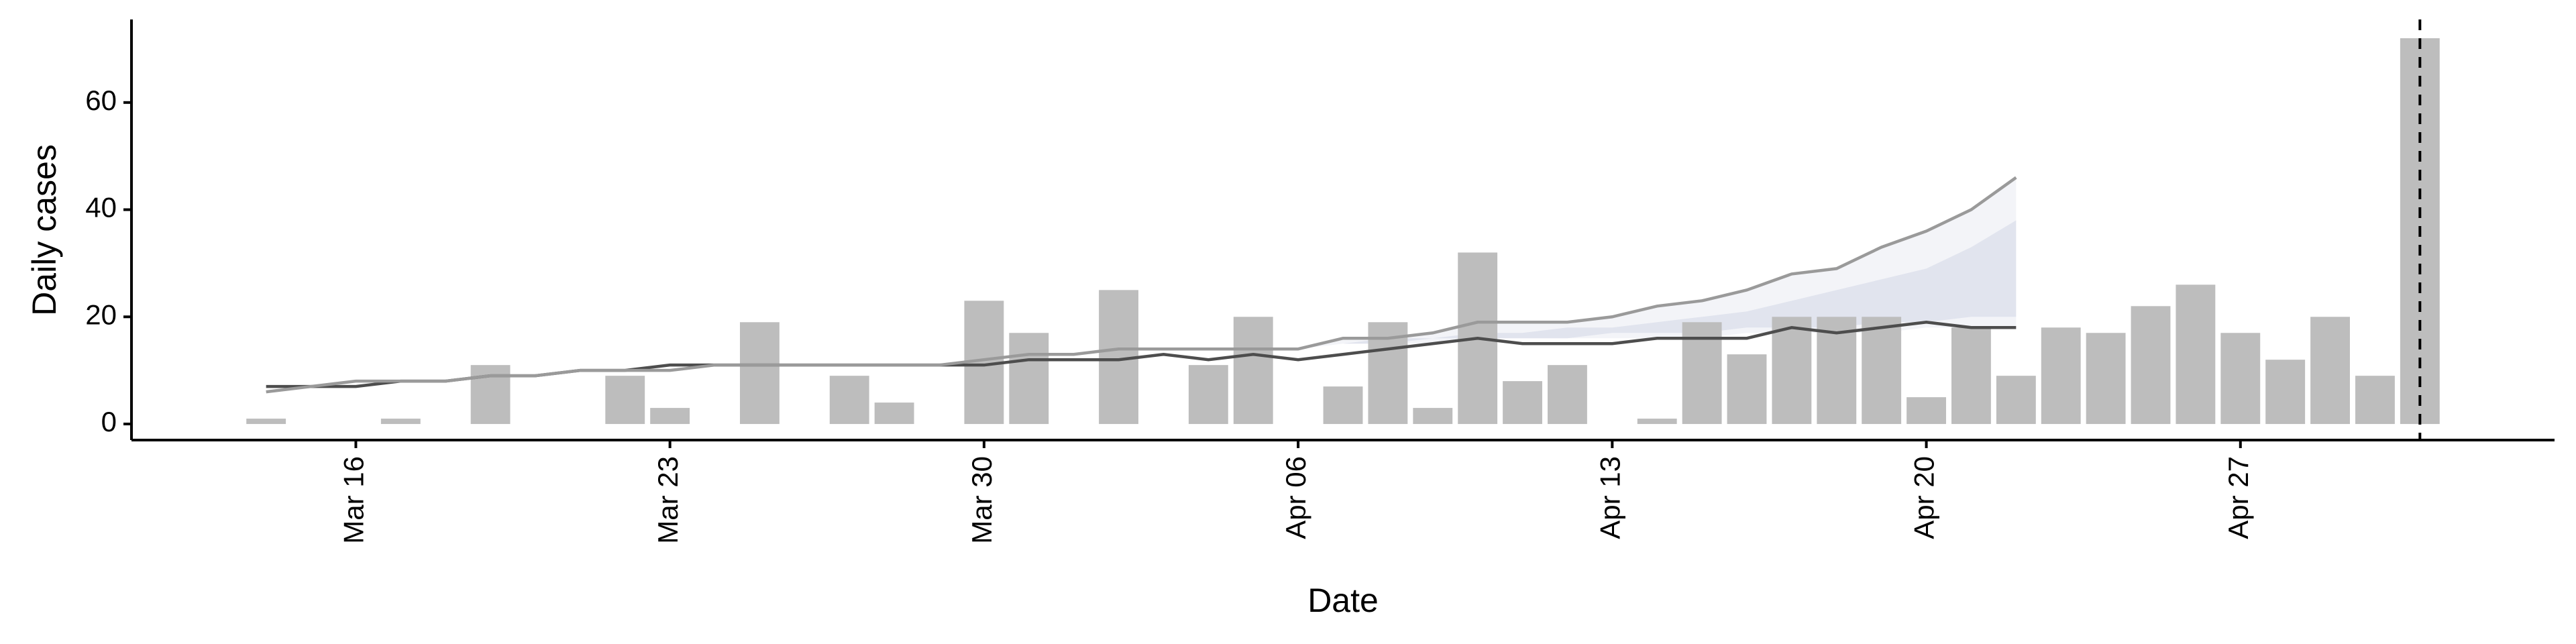 Image resolution: width=2576 pixels, height=644 pixels. What do you see at coordinates (1657, 285) in the screenshot?
I see `forecast-band` at bounding box center [1657, 285].